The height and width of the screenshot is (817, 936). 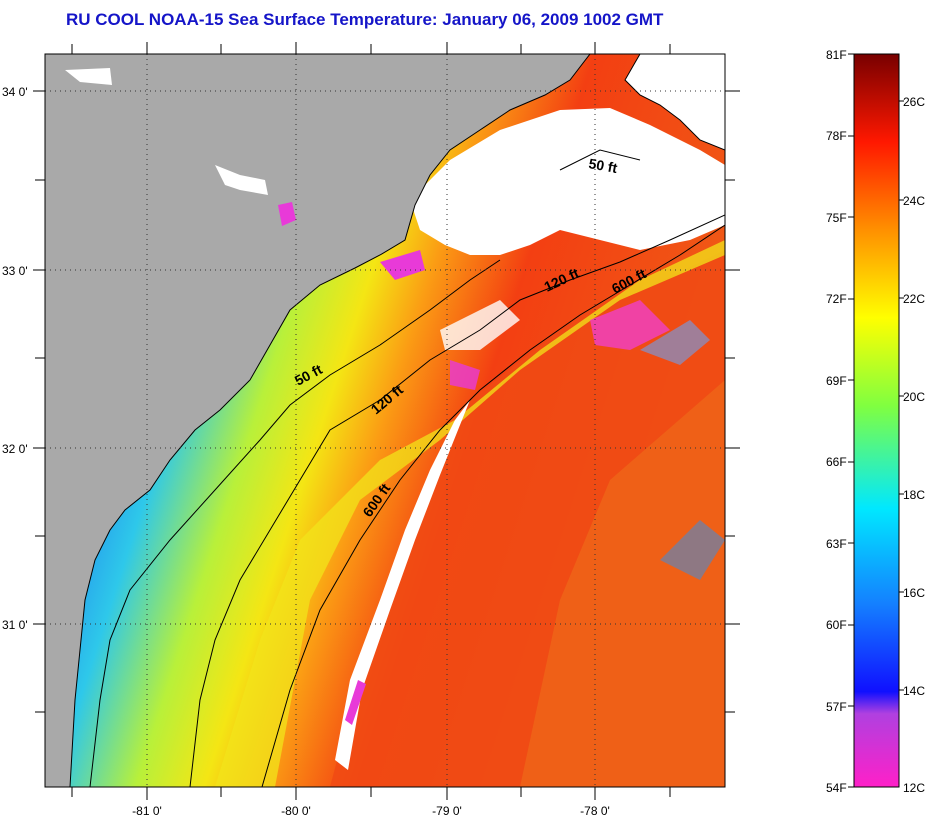 What do you see at coordinates (15, 449) in the screenshot?
I see `lat-label-32: 32 0'` at bounding box center [15, 449].